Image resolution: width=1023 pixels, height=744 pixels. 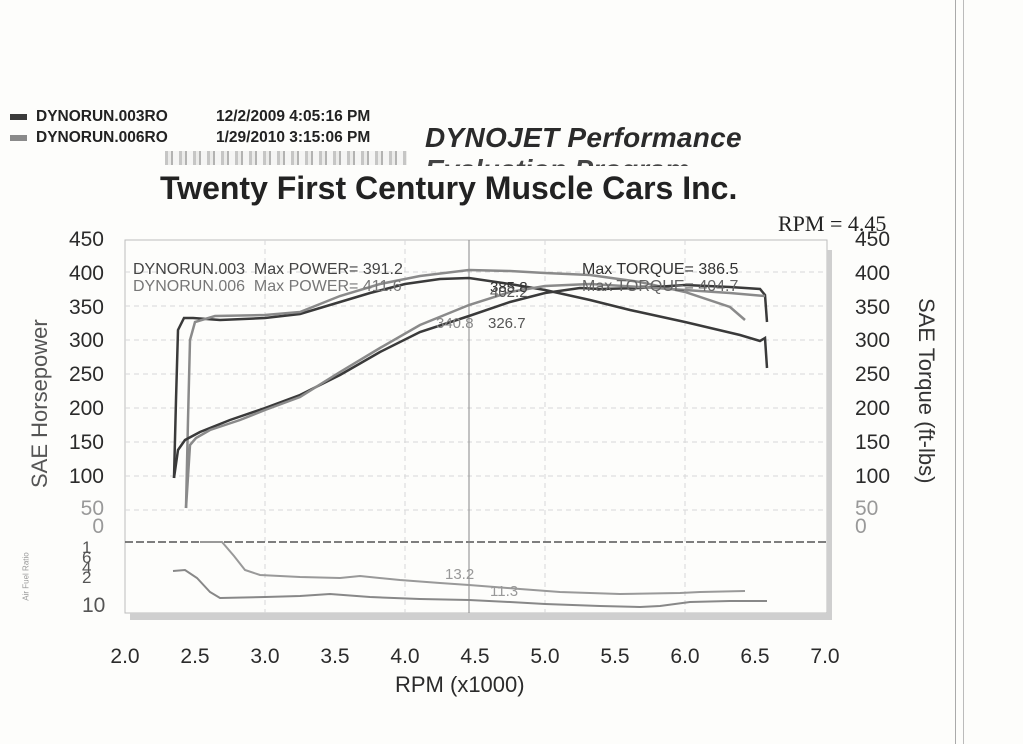 I want to click on chart-title: Twenty First Century Muscle Cars Inc., so click(x=449, y=188).